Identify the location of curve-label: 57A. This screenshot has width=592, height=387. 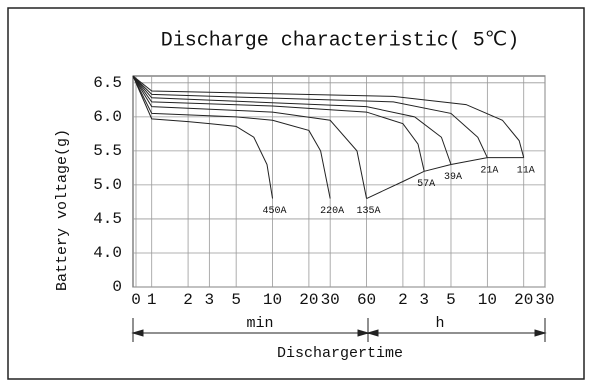
(426, 184).